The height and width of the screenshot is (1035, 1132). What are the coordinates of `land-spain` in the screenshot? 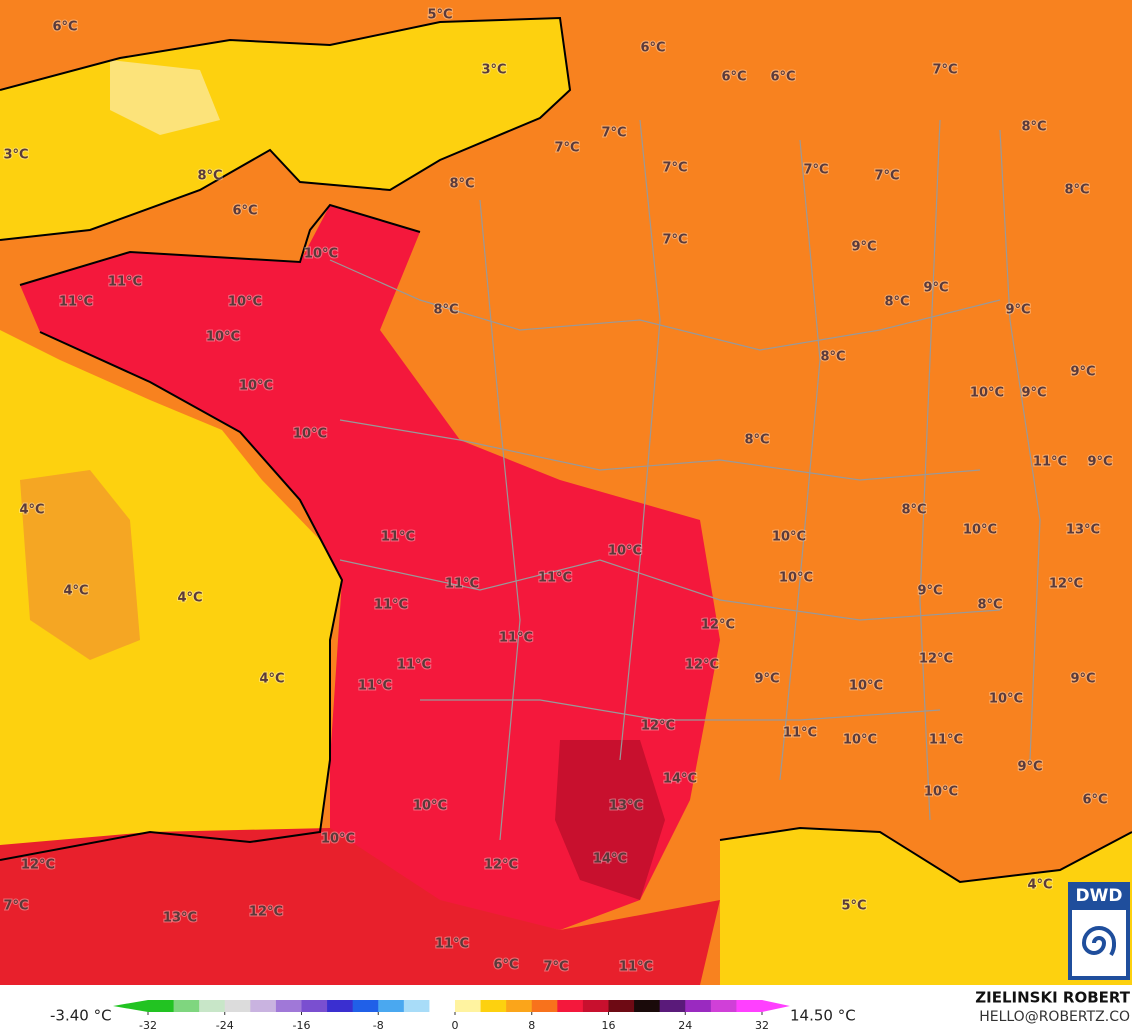 It's located at (360, 906).